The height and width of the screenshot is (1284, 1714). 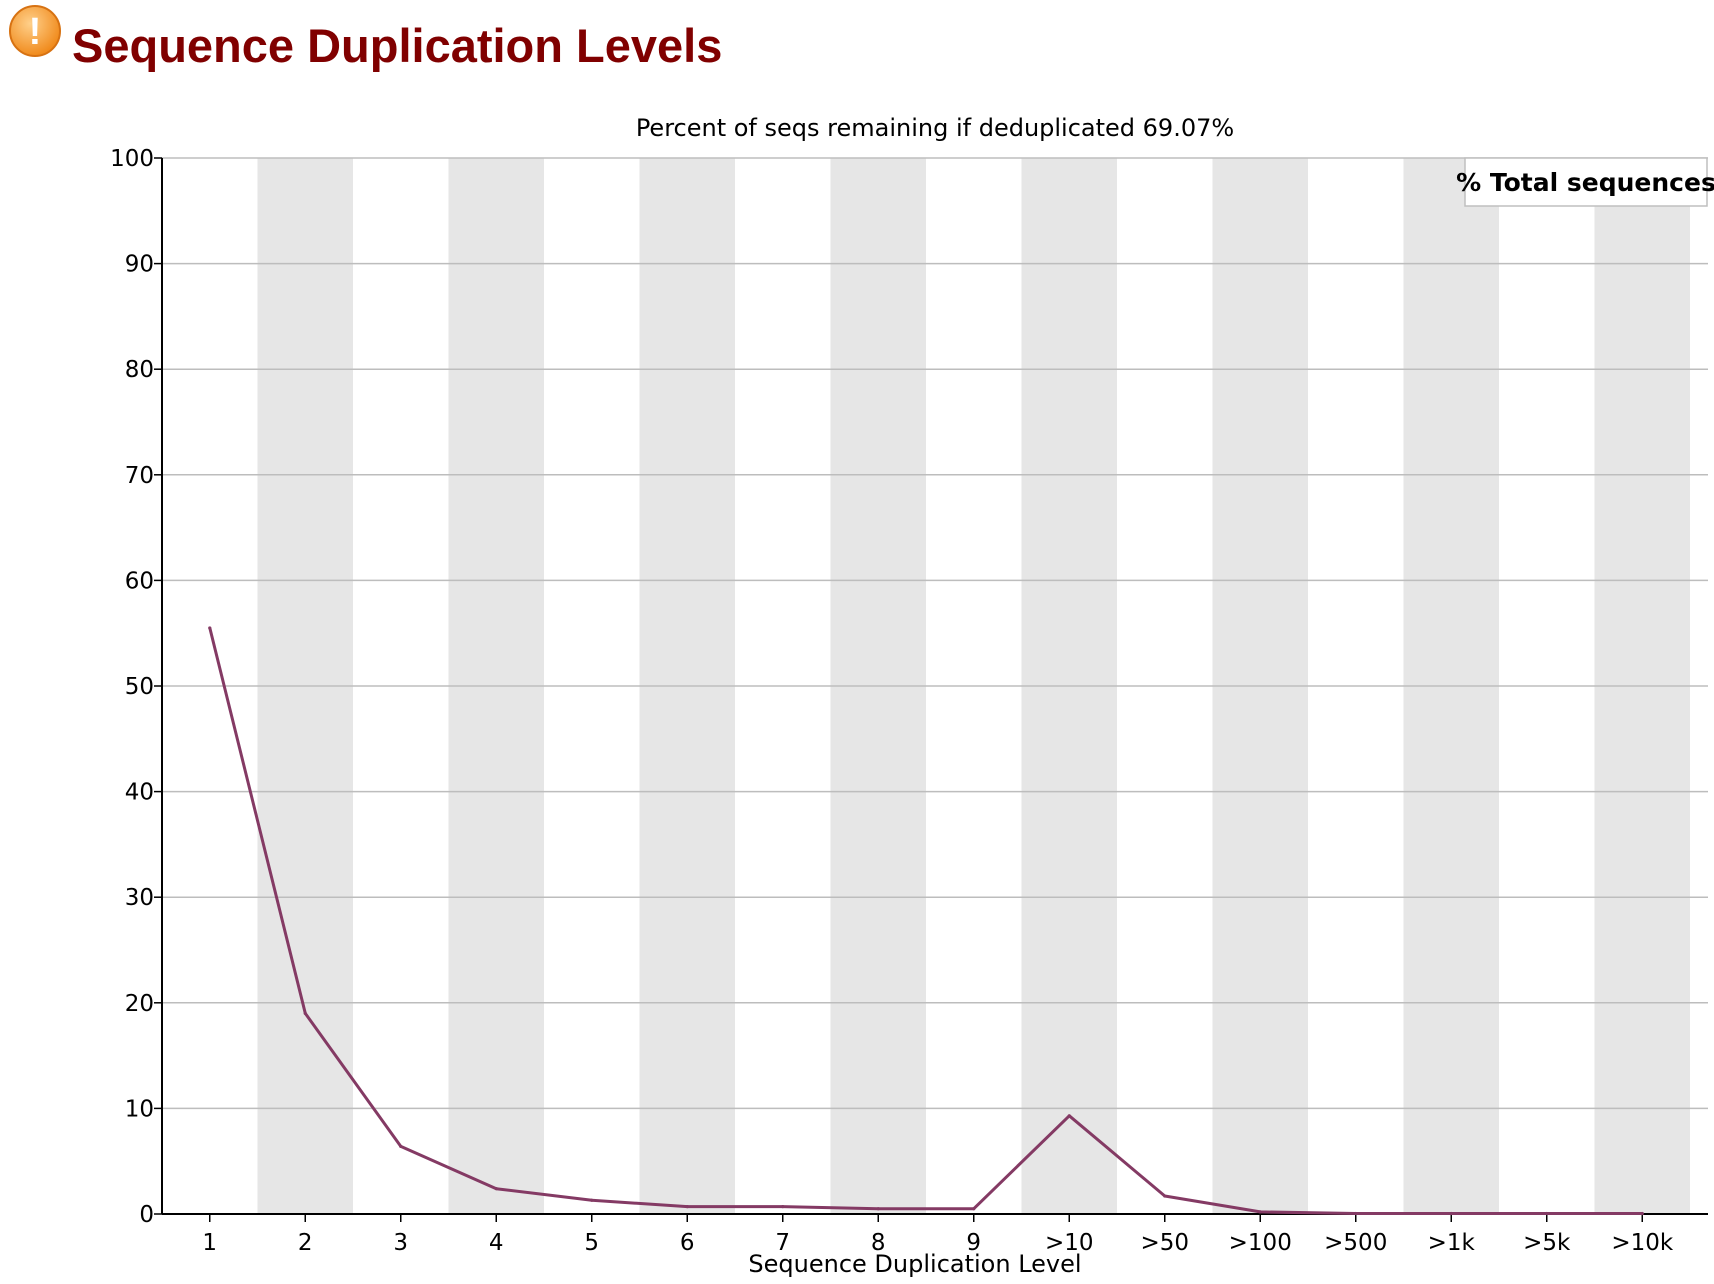 I want to click on x-tick-label: >10k, so click(x=1642, y=1243).